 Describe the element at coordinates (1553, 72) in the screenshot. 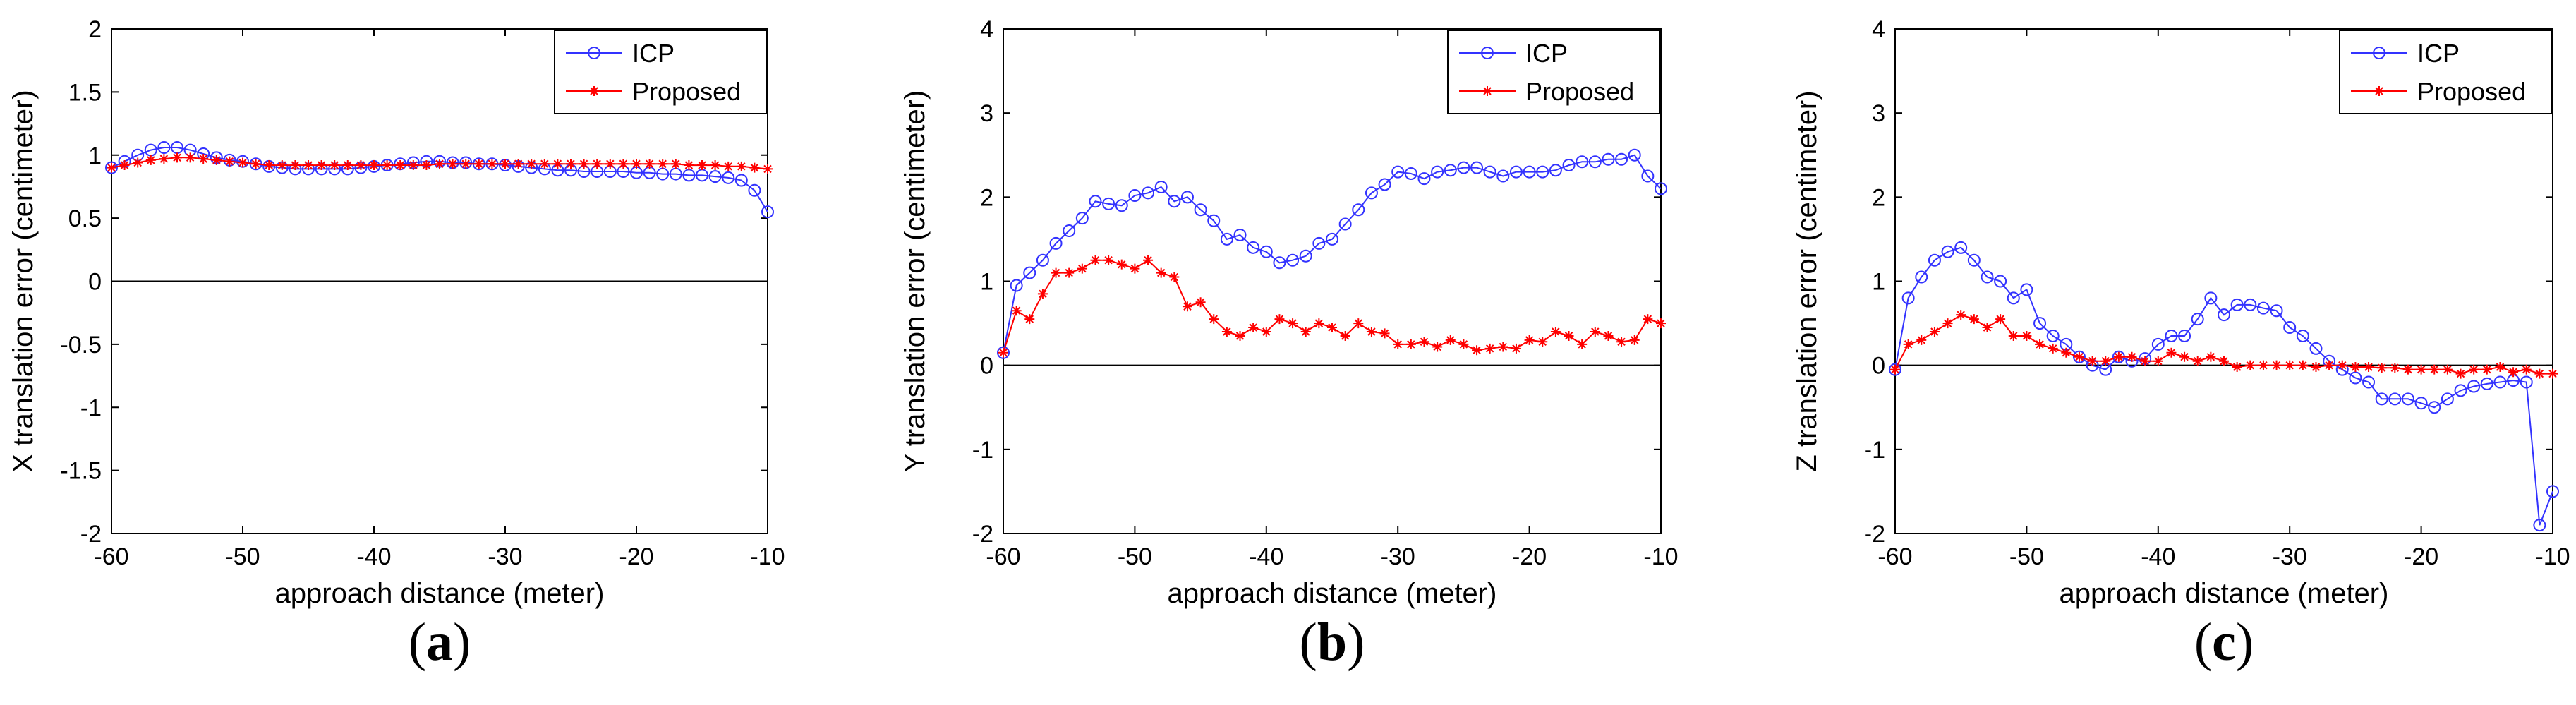

I see `legend-box` at that location.